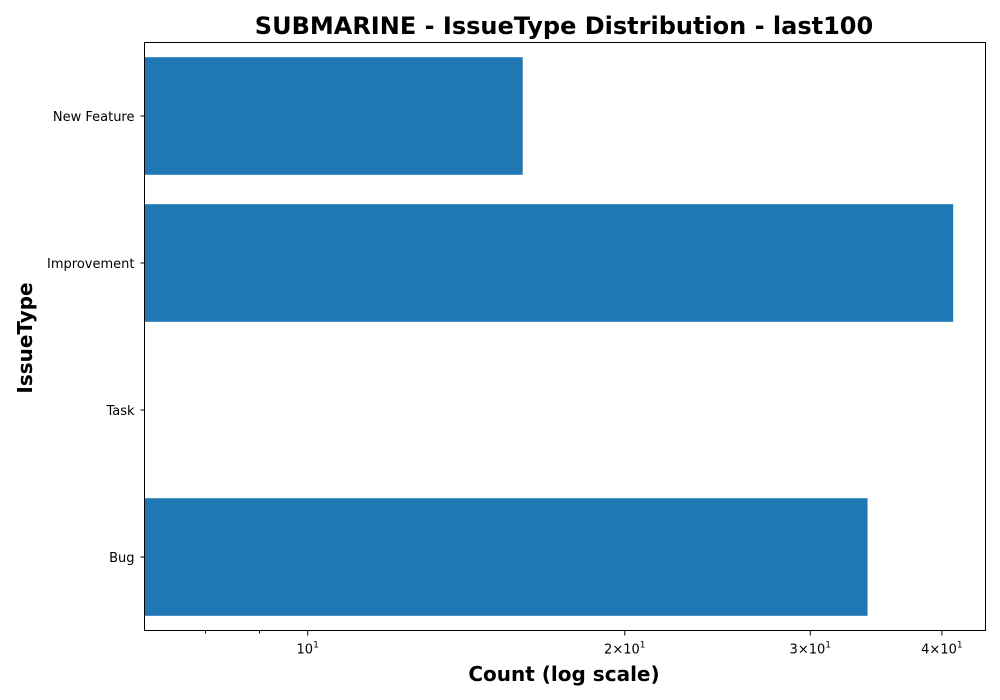  What do you see at coordinates (121, 558) in the screenshot?
I see `y-tick-label-bug: Bug` at bounding box center [121, 558].